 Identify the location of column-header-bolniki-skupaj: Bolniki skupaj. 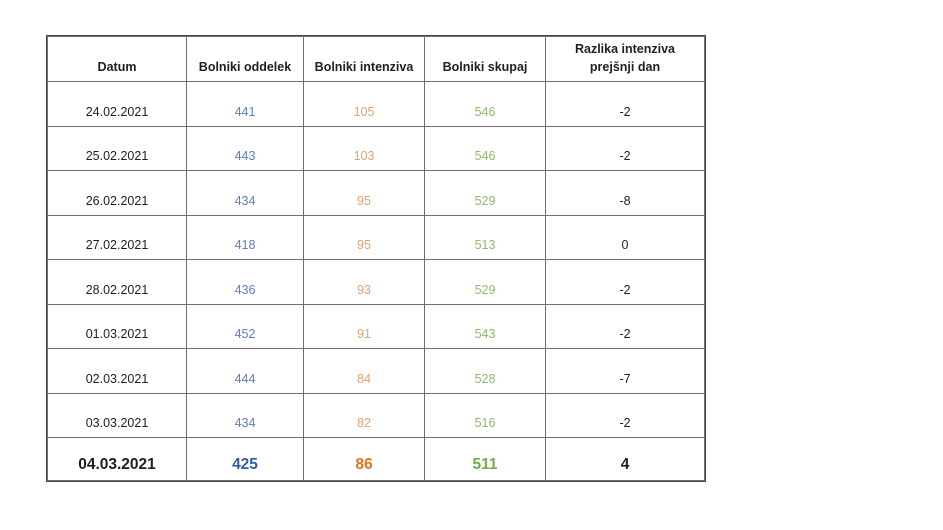
(485, 59).